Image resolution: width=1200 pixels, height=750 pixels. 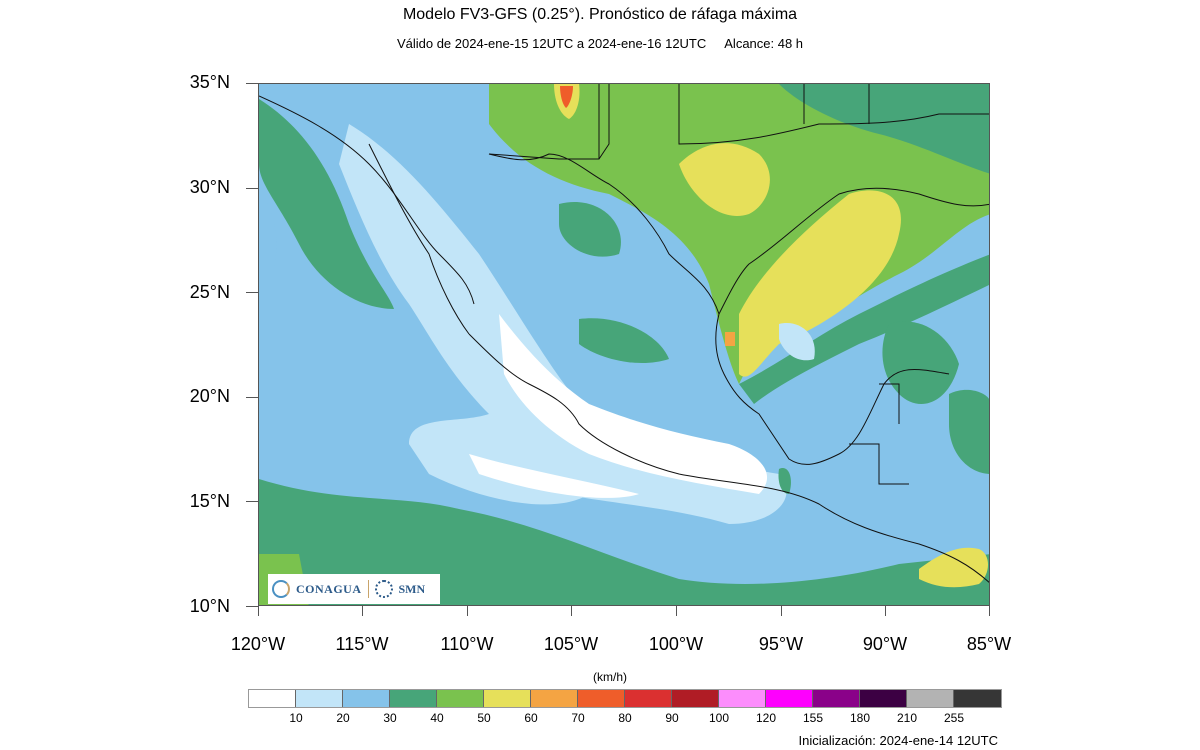 I want to click on colorbar-label: 40, so click(x=437, y=718).